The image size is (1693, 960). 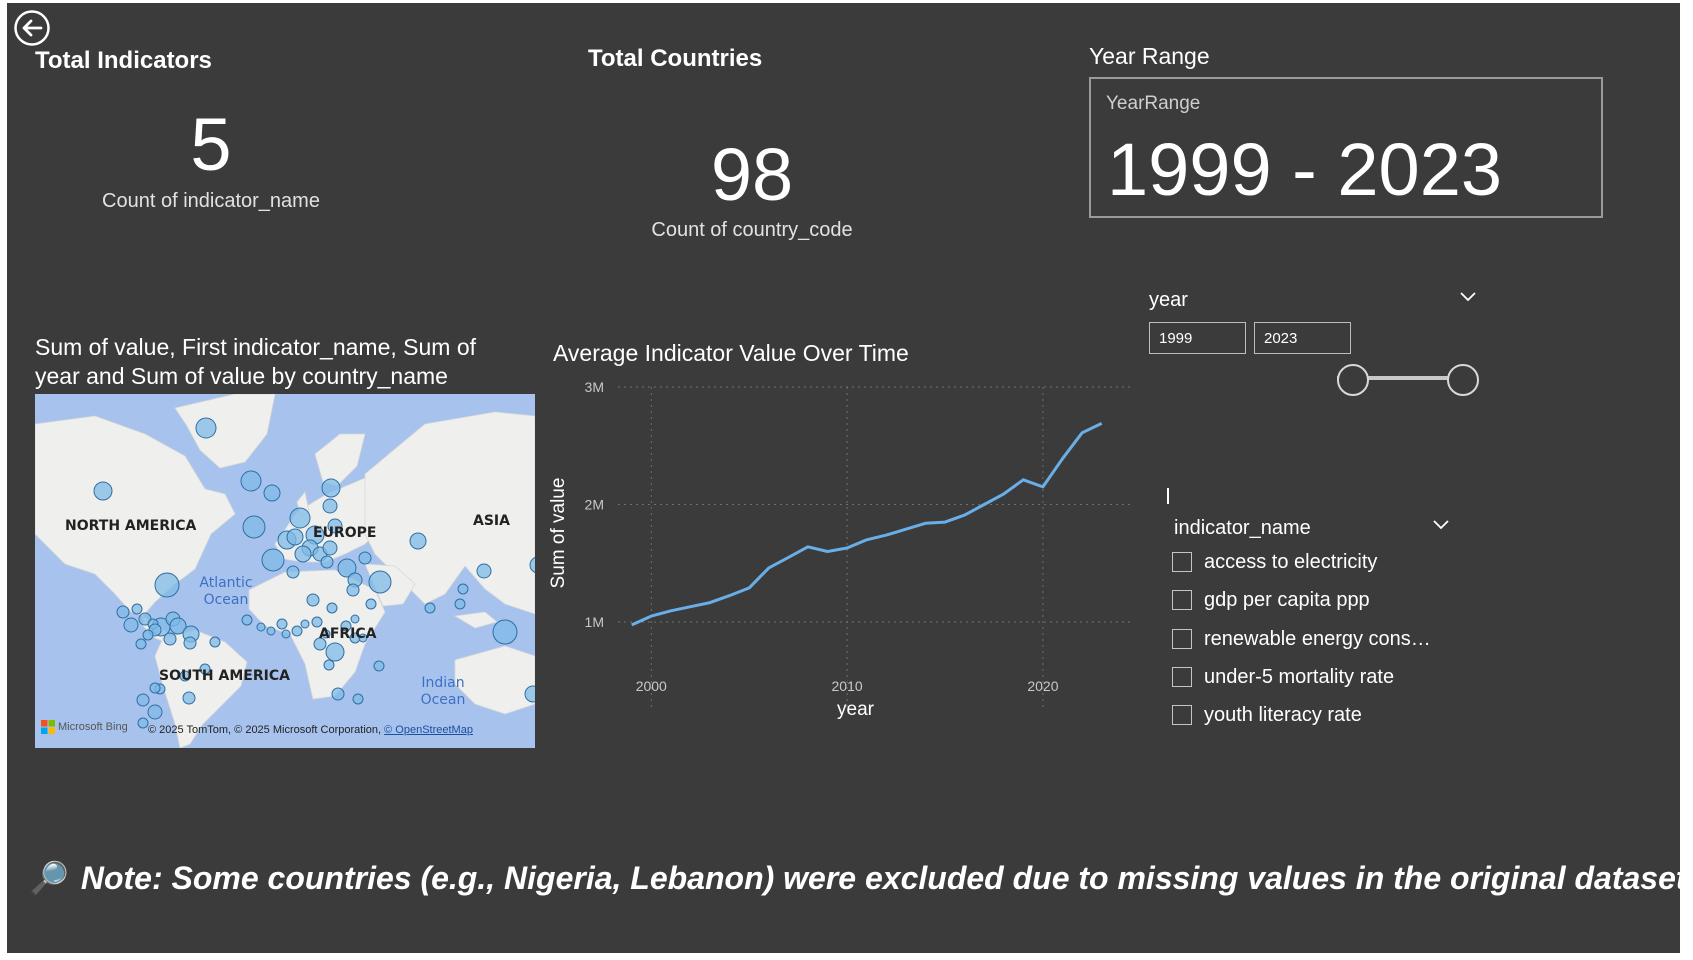 I want to click on map-label-north-america: NORTH AMERICA, so click(x=131, y=526).